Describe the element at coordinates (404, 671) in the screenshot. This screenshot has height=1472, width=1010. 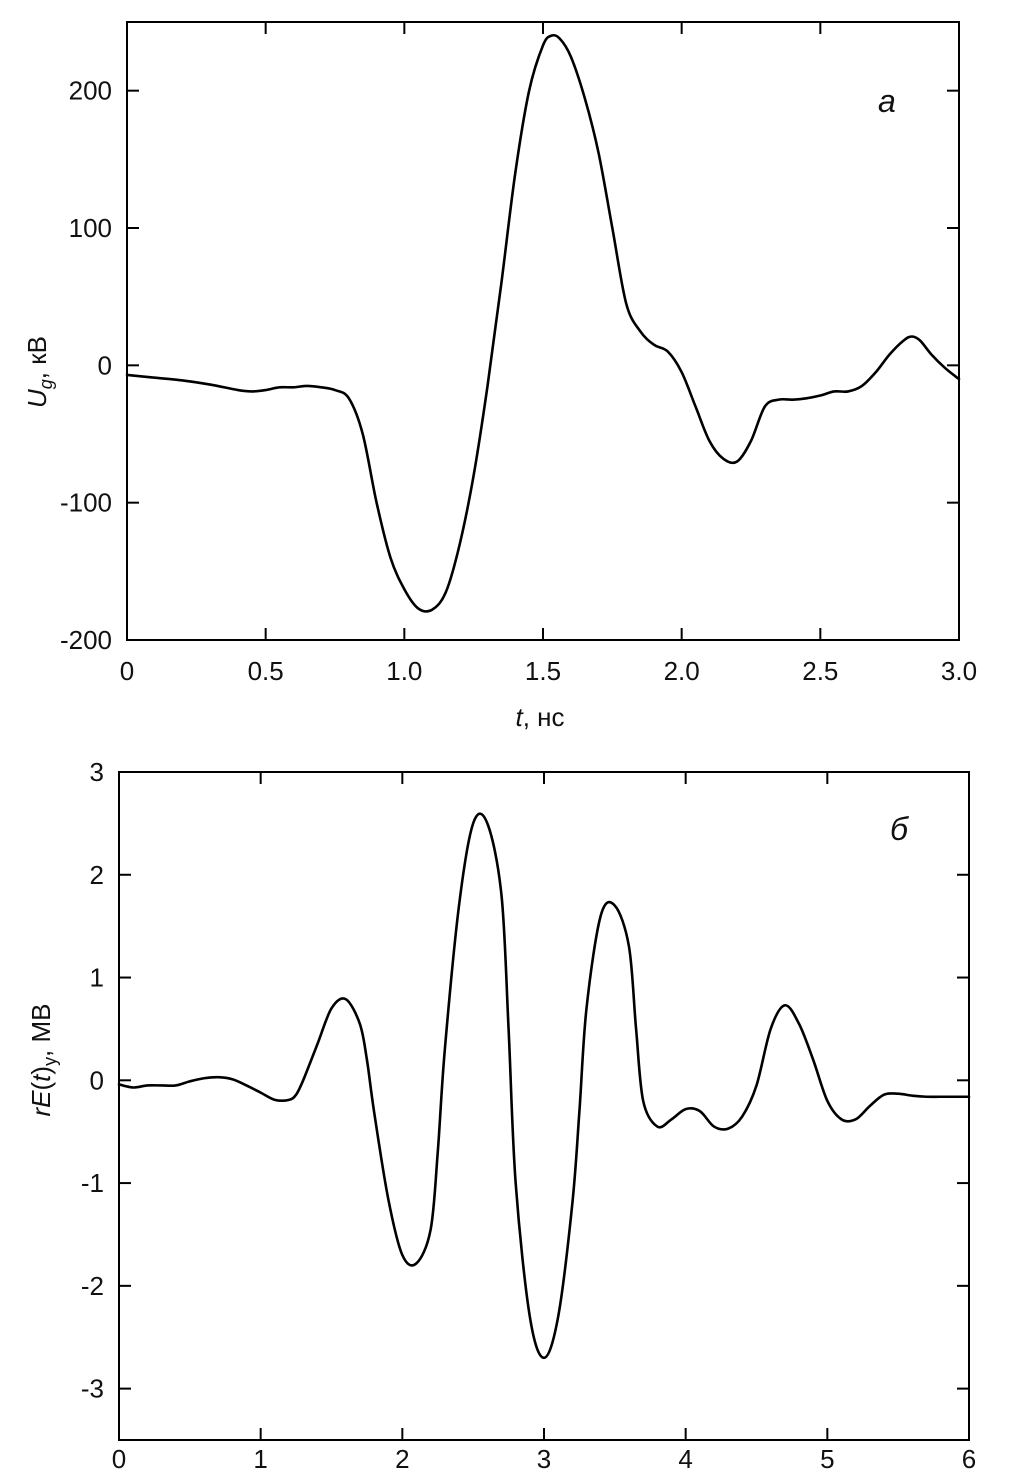
I see `panel-a-x-tick-label: 1.0` at that location.